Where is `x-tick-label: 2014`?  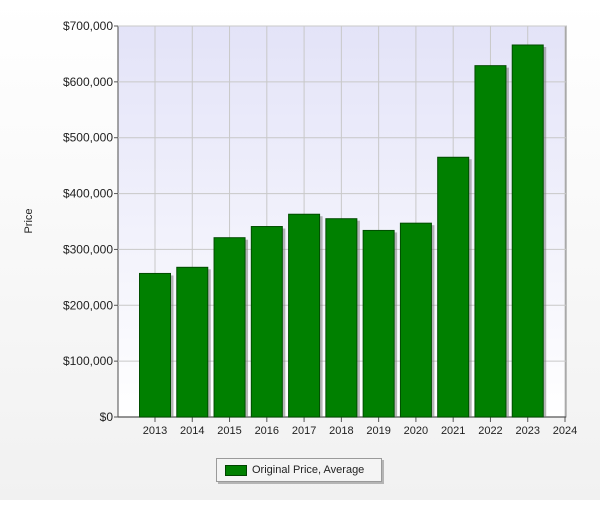
x-tick-label: 2014 is located at coordinates (192, 431).